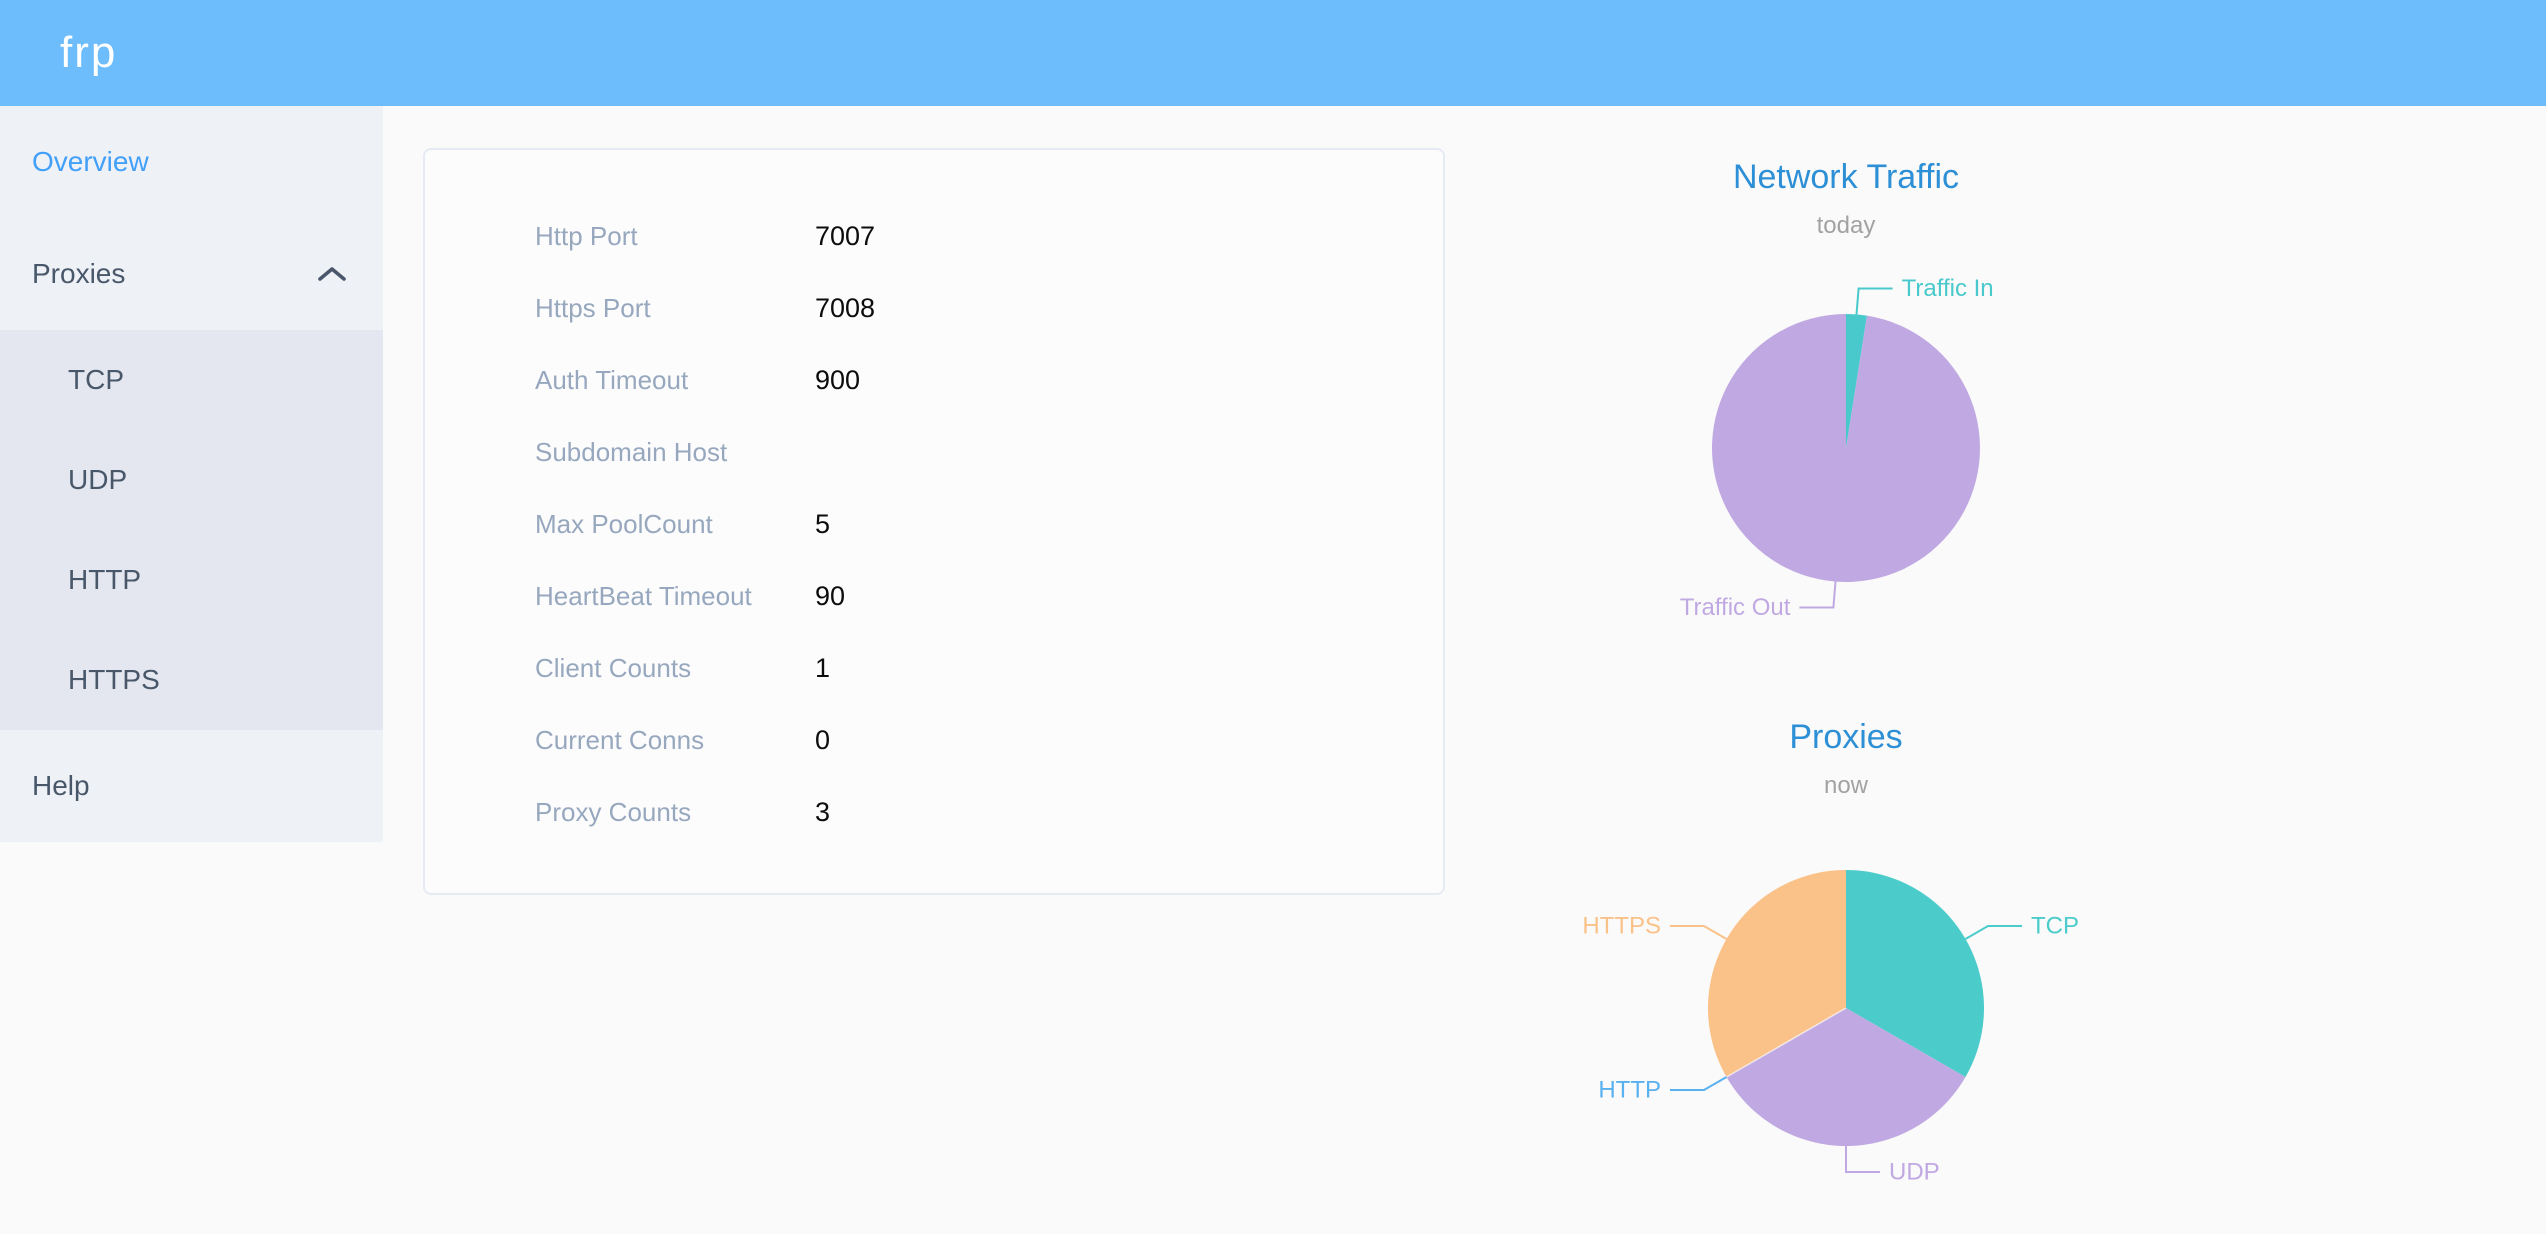  I want to click on pie-slice-udp, so click(1846, 1077).